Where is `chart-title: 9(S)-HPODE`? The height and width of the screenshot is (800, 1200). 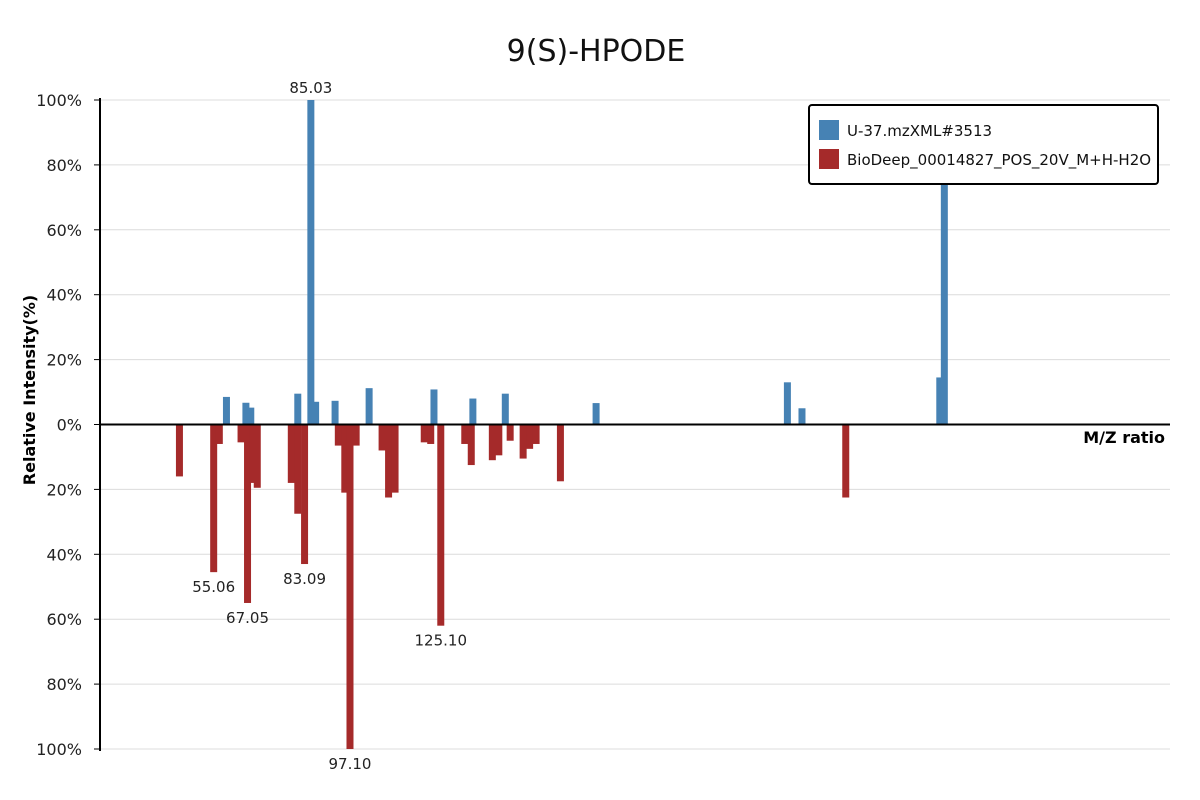 chart-title: 9(S)-HPODE is located at coordinates (596, 51).